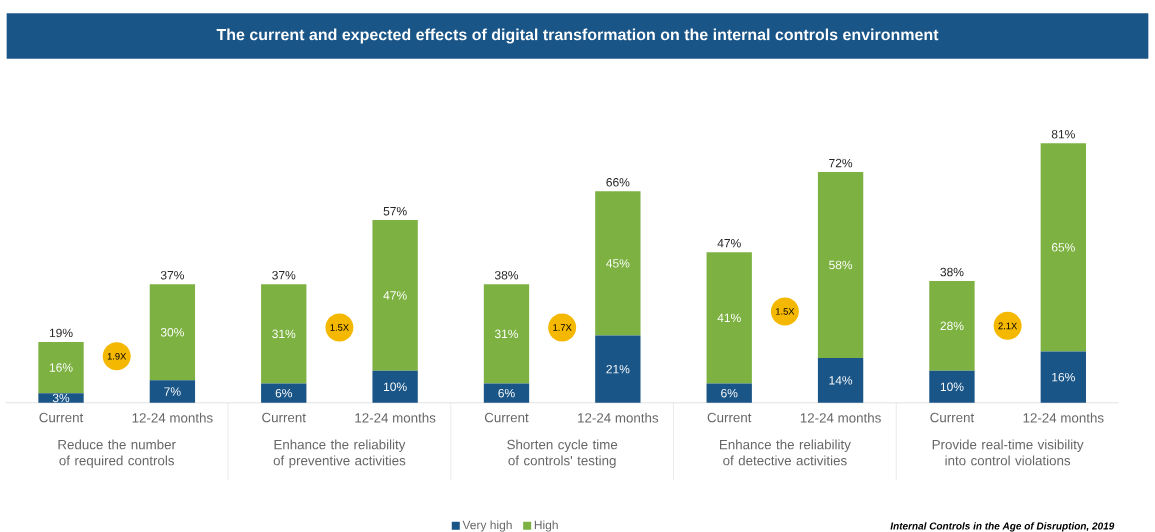 The height and width of the screenshot is (532, 1155). What do you see at coordinates (487, 526) in the screenshot?
I see `legend-label: Very high` at bounding box center [487, 526].